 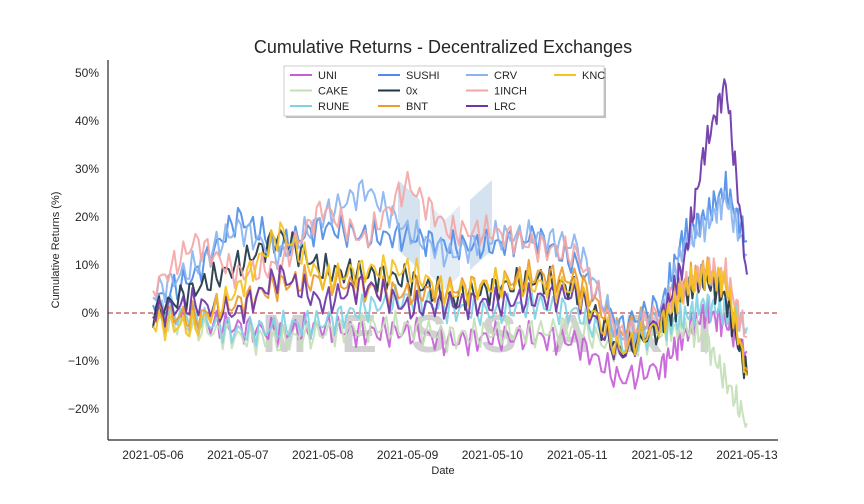 What do you see at coordinates (423, 76) in the screenshot?
I see `legend-label-sushi: SUSHI` at bounding box center [423, 76].